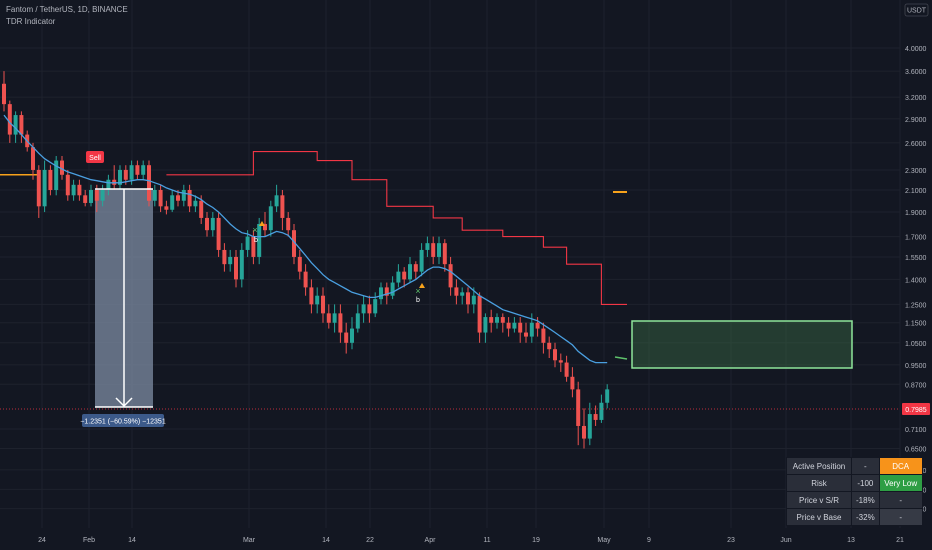 This screenshot has width=932, height=550. What do you see at coordinates (900, 483) in the screenshot?
I see `row-value: Very Low` at bounding box center [900, 483].